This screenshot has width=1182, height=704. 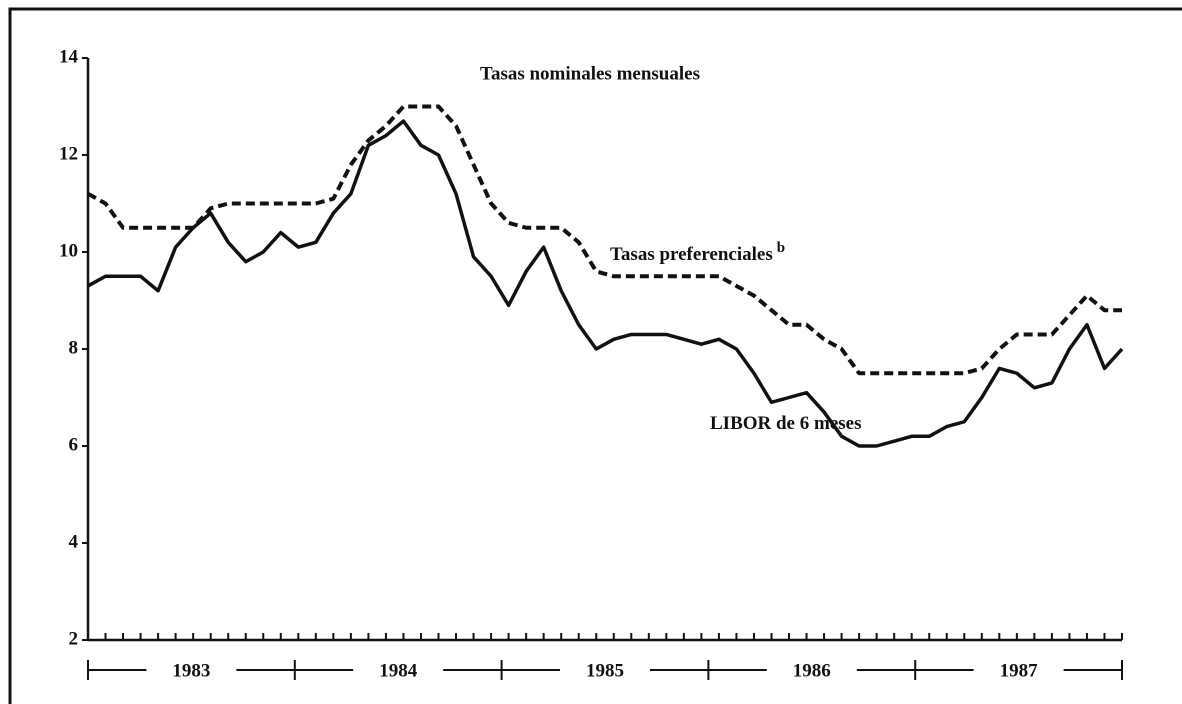 I want to click on series-label: LIBOR de 6 meses, so click(x=785, y=423).